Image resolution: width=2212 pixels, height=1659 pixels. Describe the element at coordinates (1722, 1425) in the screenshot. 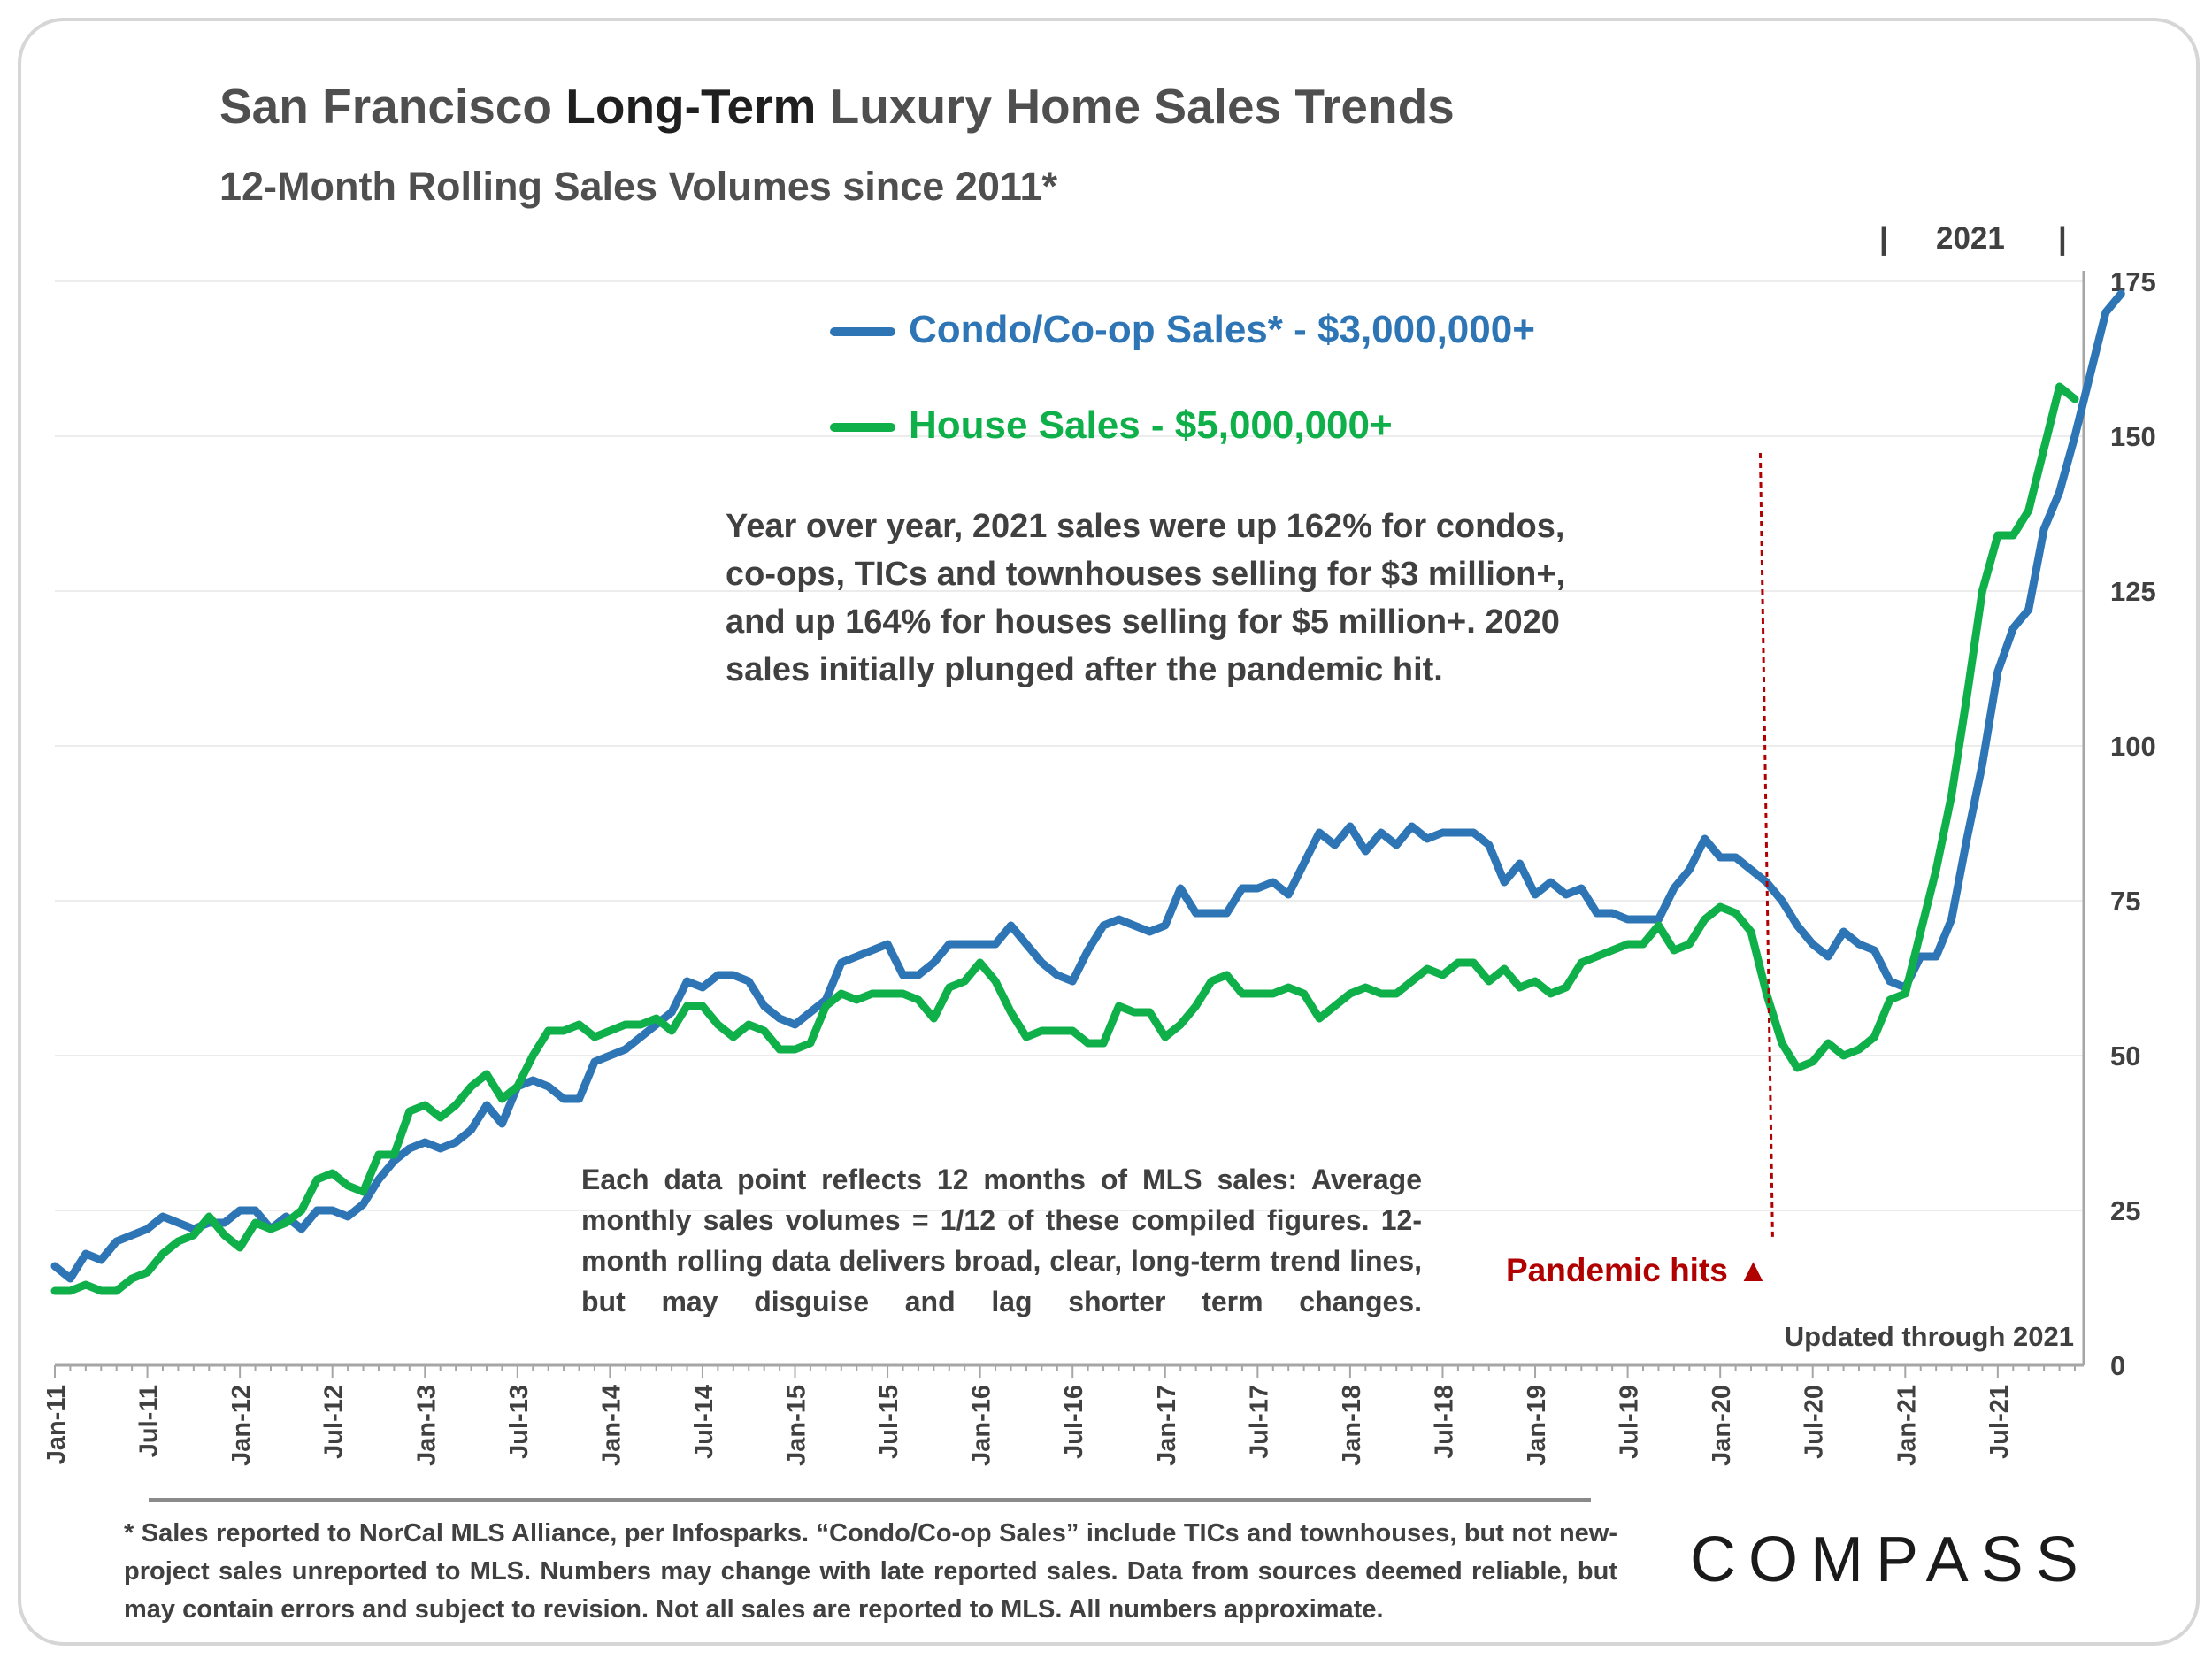

I see `x-tick-label: Jan-20` at that location.